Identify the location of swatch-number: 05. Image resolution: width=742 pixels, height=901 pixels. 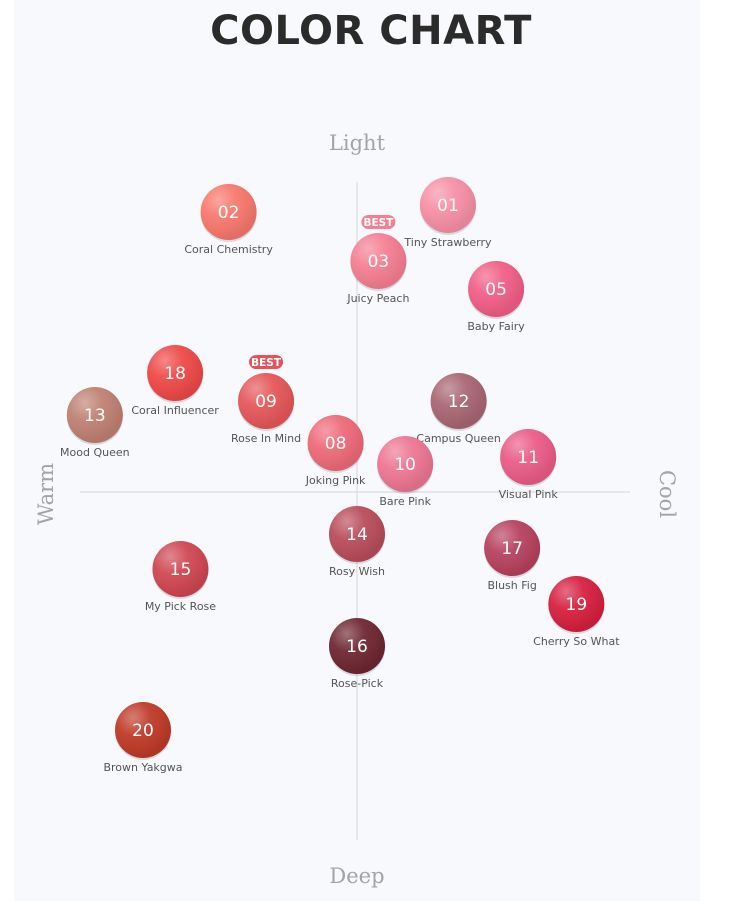
(496, 290).